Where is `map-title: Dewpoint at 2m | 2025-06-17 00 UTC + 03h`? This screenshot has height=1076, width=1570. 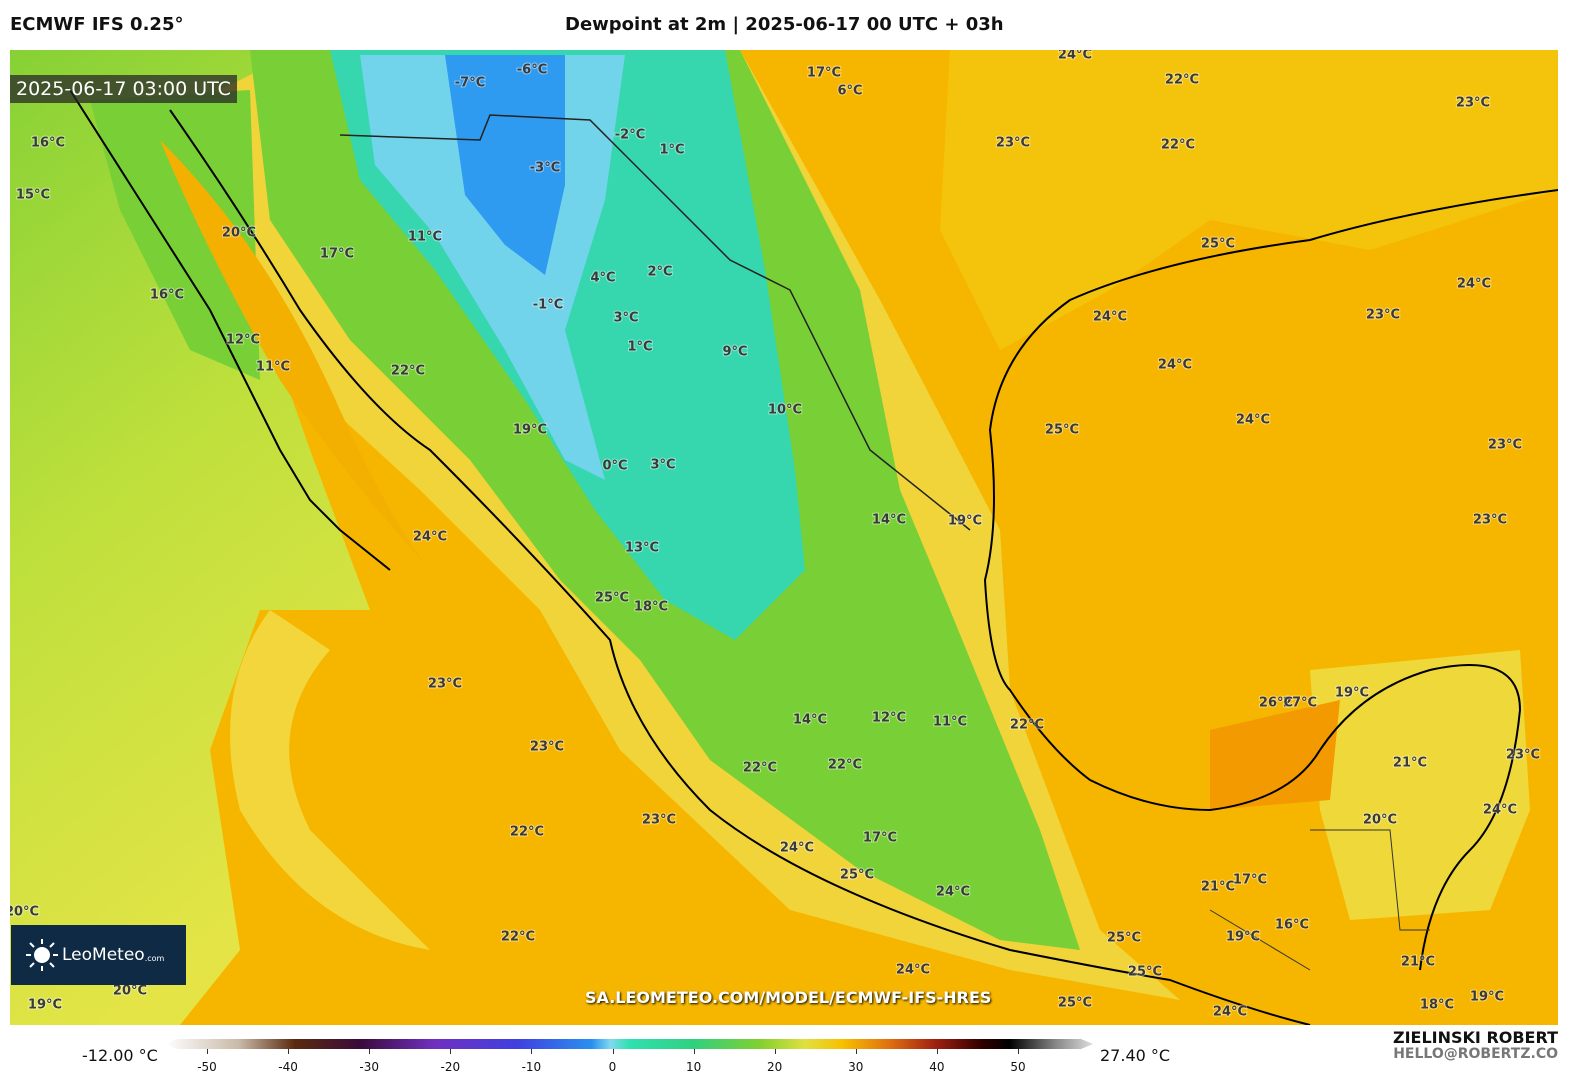
map-title: Dewpoint at 2m | 2025-06-17 00 UTC + 03h is located at coordinates (784, 24).